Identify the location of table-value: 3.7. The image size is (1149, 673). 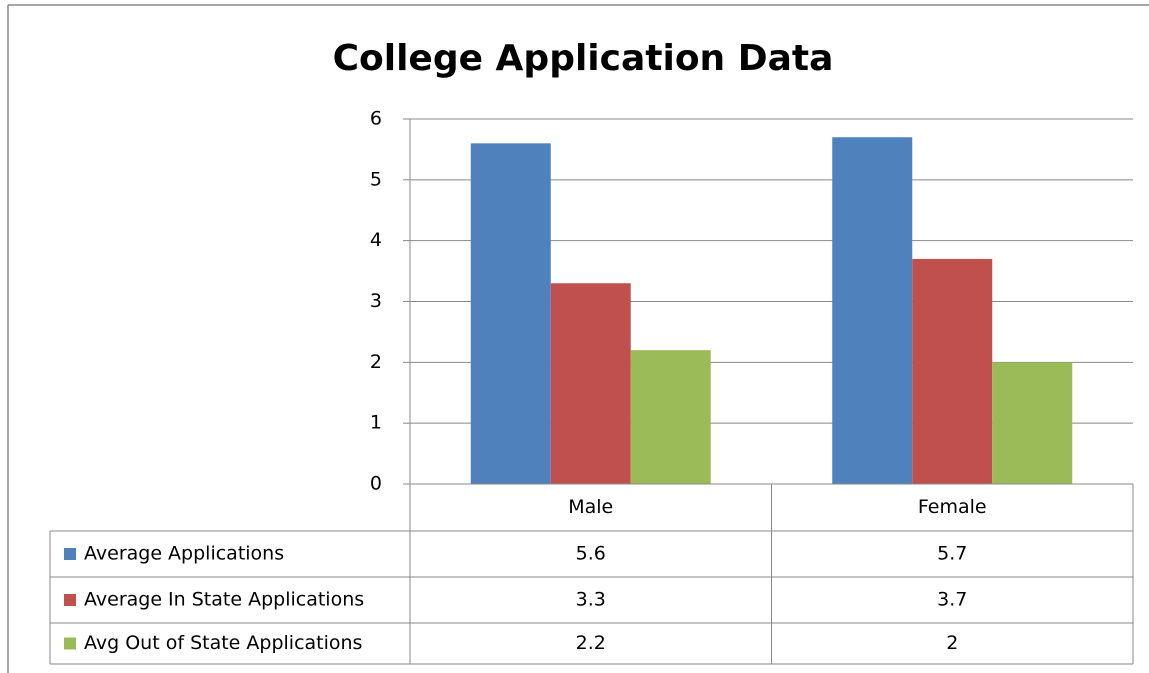
(952, 600).